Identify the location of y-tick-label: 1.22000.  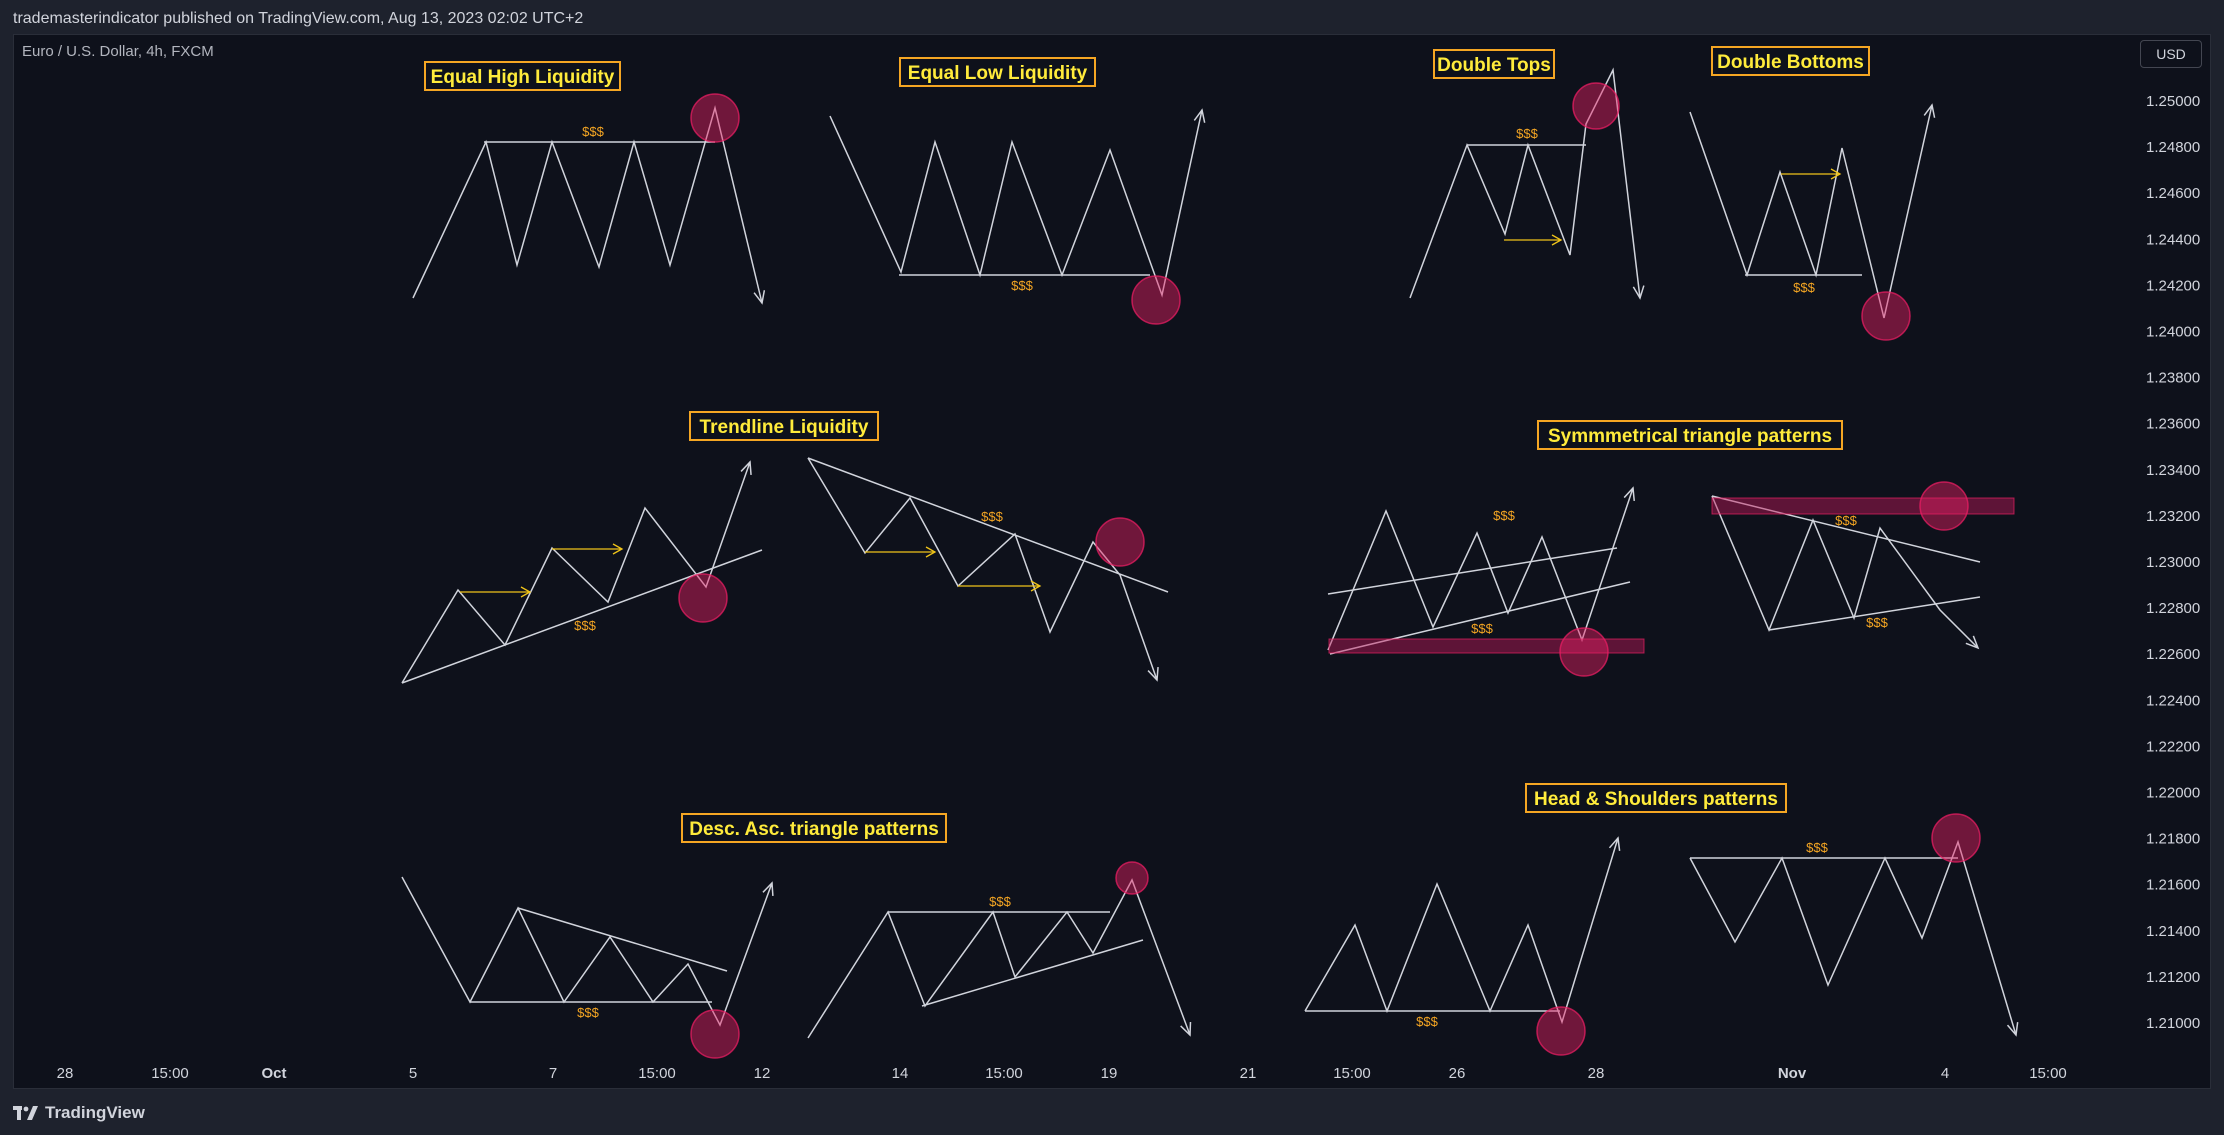
(2173, 793).